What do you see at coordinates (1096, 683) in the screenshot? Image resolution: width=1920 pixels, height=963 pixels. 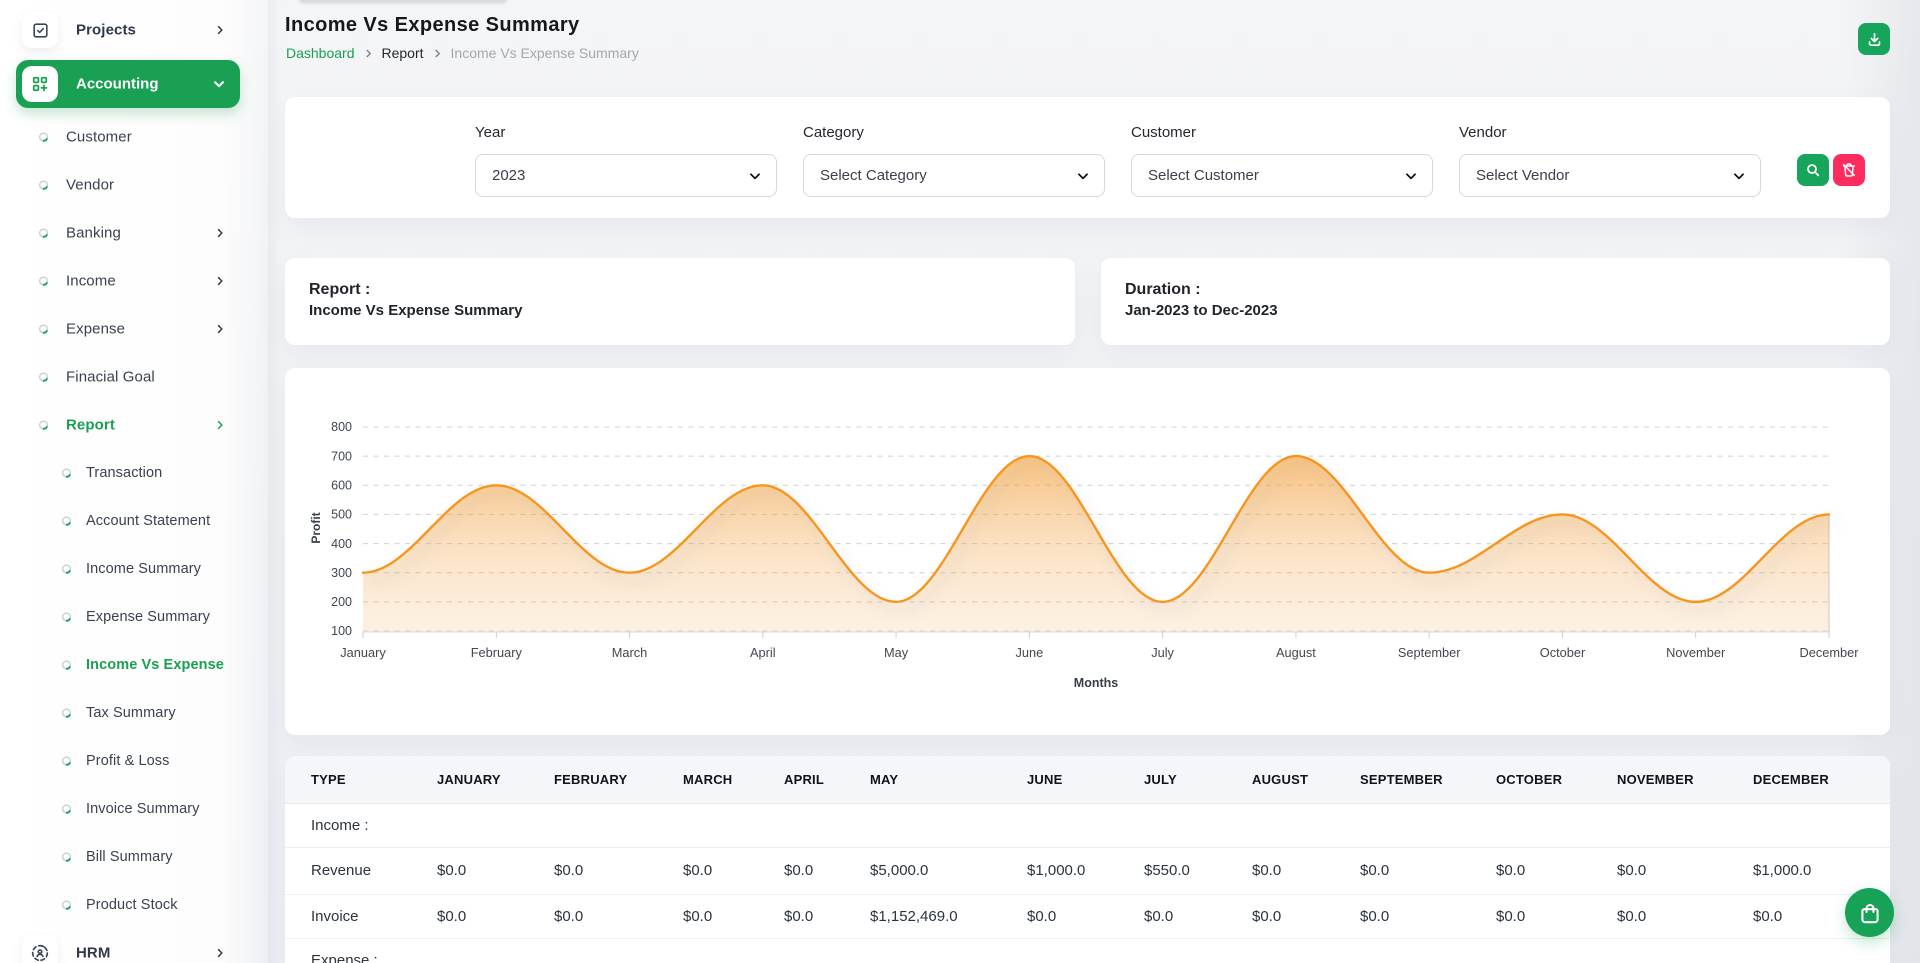 I see `svg-text: Months` at bounding box center [1096, 683].